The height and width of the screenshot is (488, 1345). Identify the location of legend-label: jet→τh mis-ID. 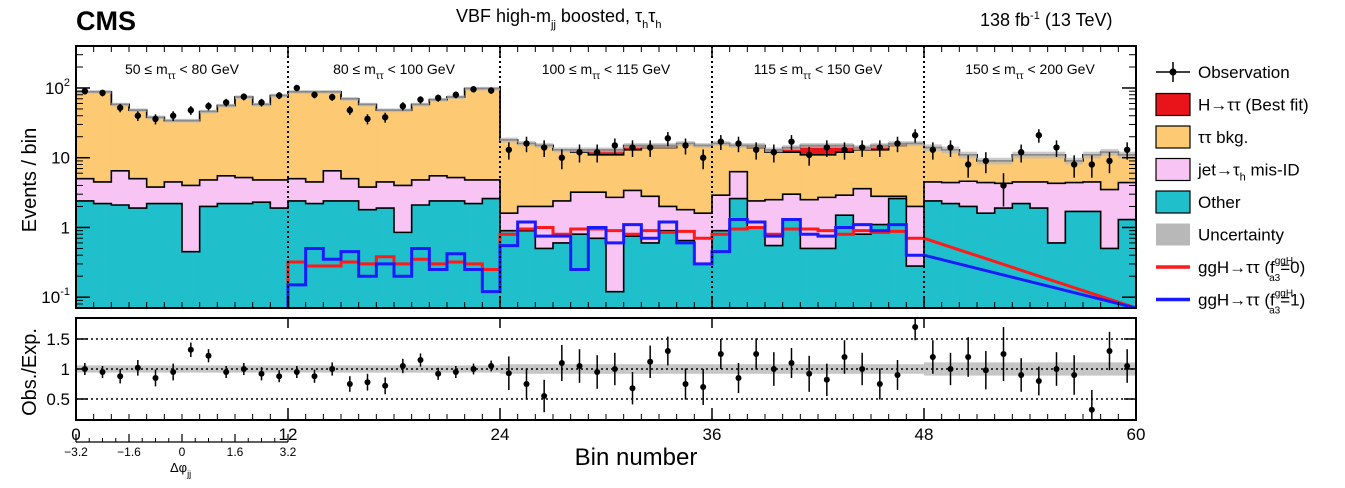
(1248, 172).